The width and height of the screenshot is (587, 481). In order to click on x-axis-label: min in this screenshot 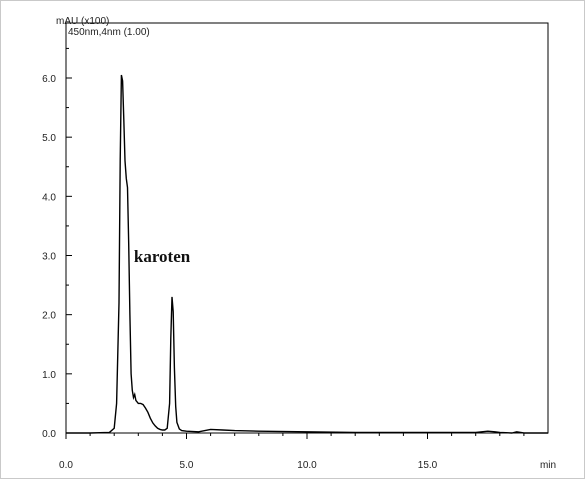, I will do `click(548, 465)`.